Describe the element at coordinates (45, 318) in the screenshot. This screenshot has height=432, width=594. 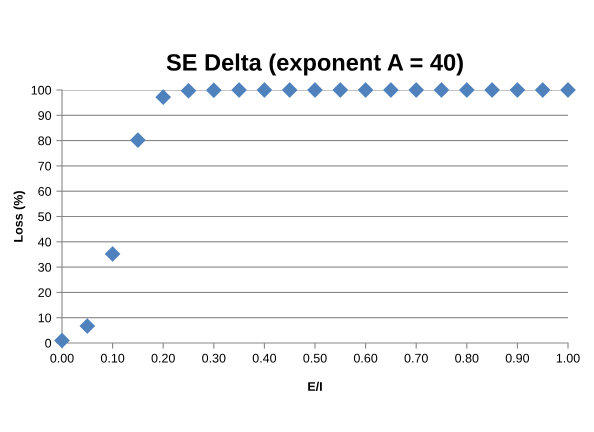
I see `y-tick-label: 10` at that location.